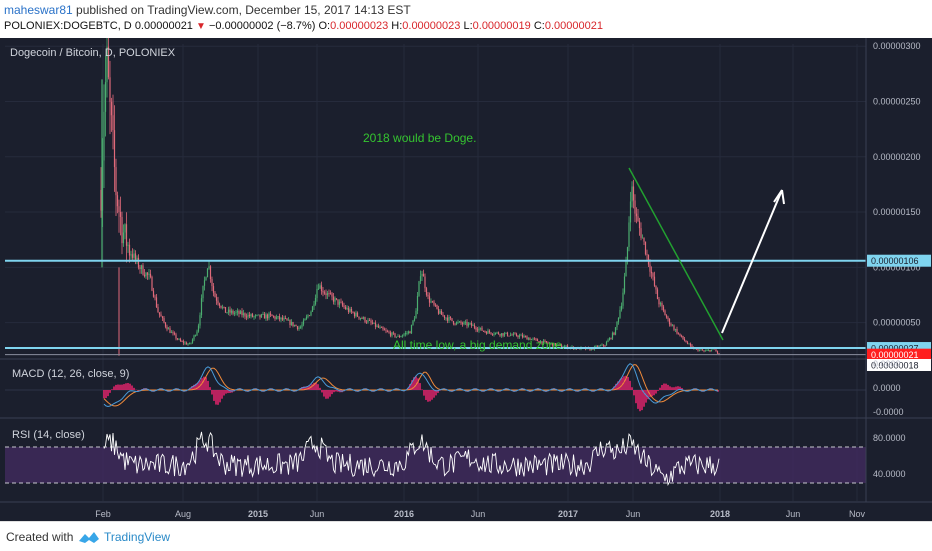 The width and height of the screenshot is (932, 551). What do you see at coordinates (103, 514) in the screenshot?
I see `time-tick-label: Feb` at bounding box center [103, 514].